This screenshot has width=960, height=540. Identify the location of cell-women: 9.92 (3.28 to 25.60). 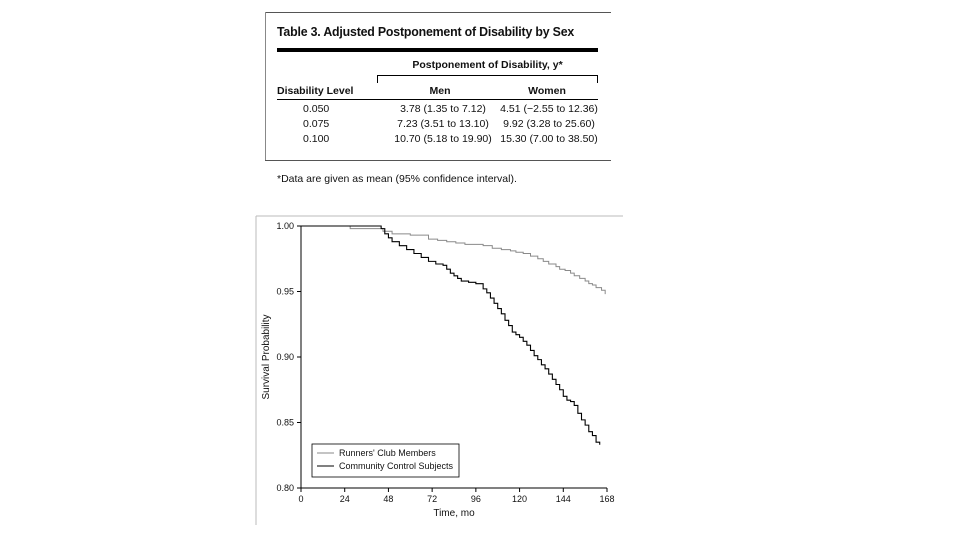
(549, 124).